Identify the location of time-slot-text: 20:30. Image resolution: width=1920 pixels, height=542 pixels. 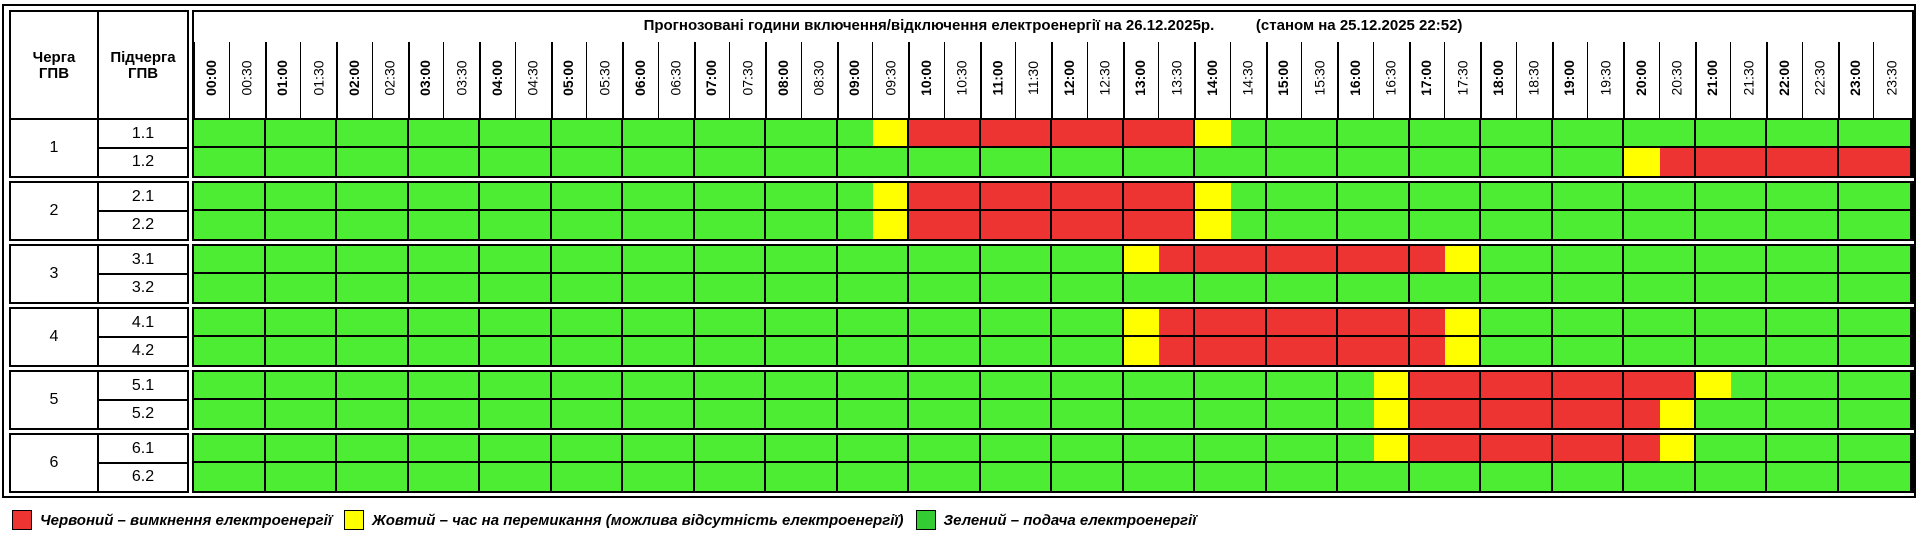
(1676, 78).